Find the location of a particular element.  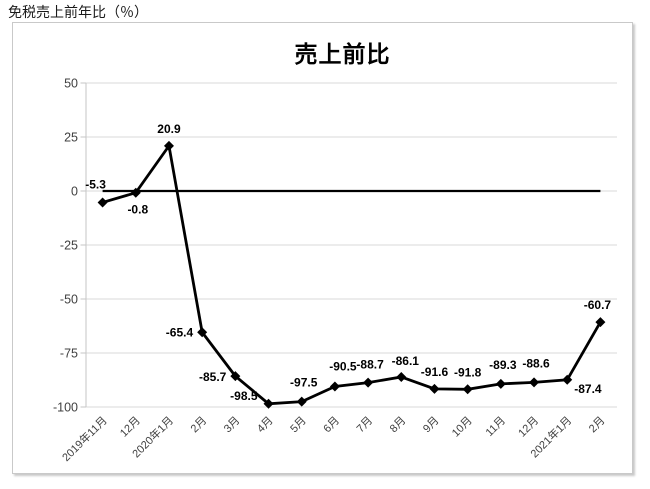

y-axis-label: -75 is located at coordinates (69, 354).